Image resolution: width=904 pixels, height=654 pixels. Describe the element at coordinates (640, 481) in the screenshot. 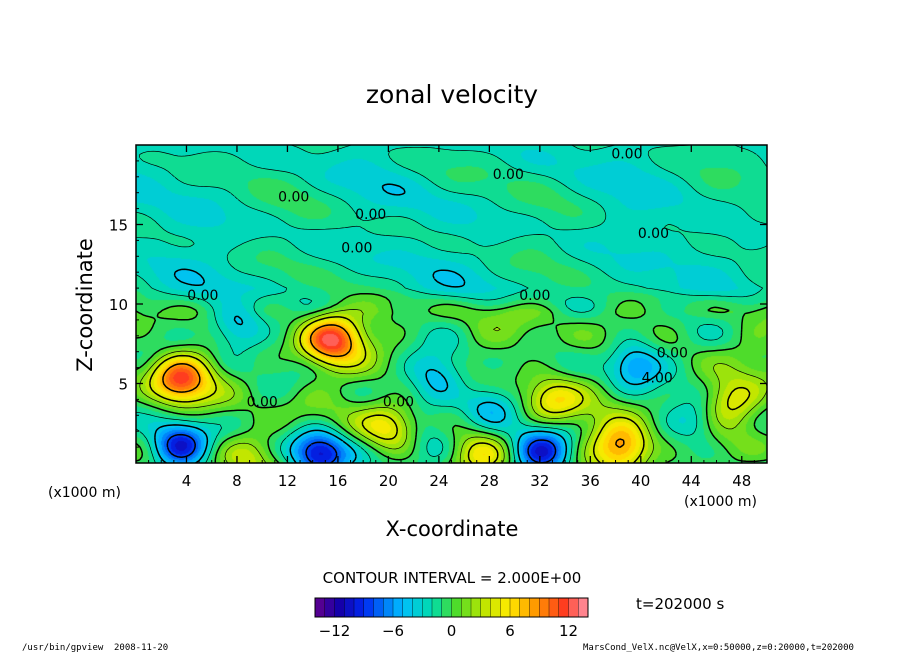

I see `x-tick-label: 40` at that location.